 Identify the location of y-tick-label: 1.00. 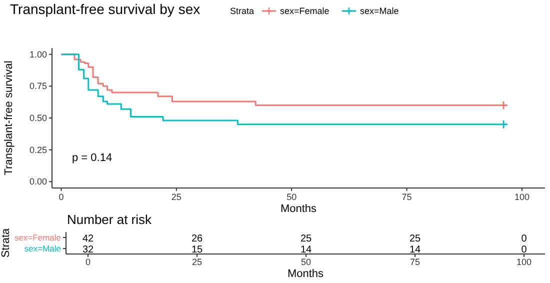
(38, 54).